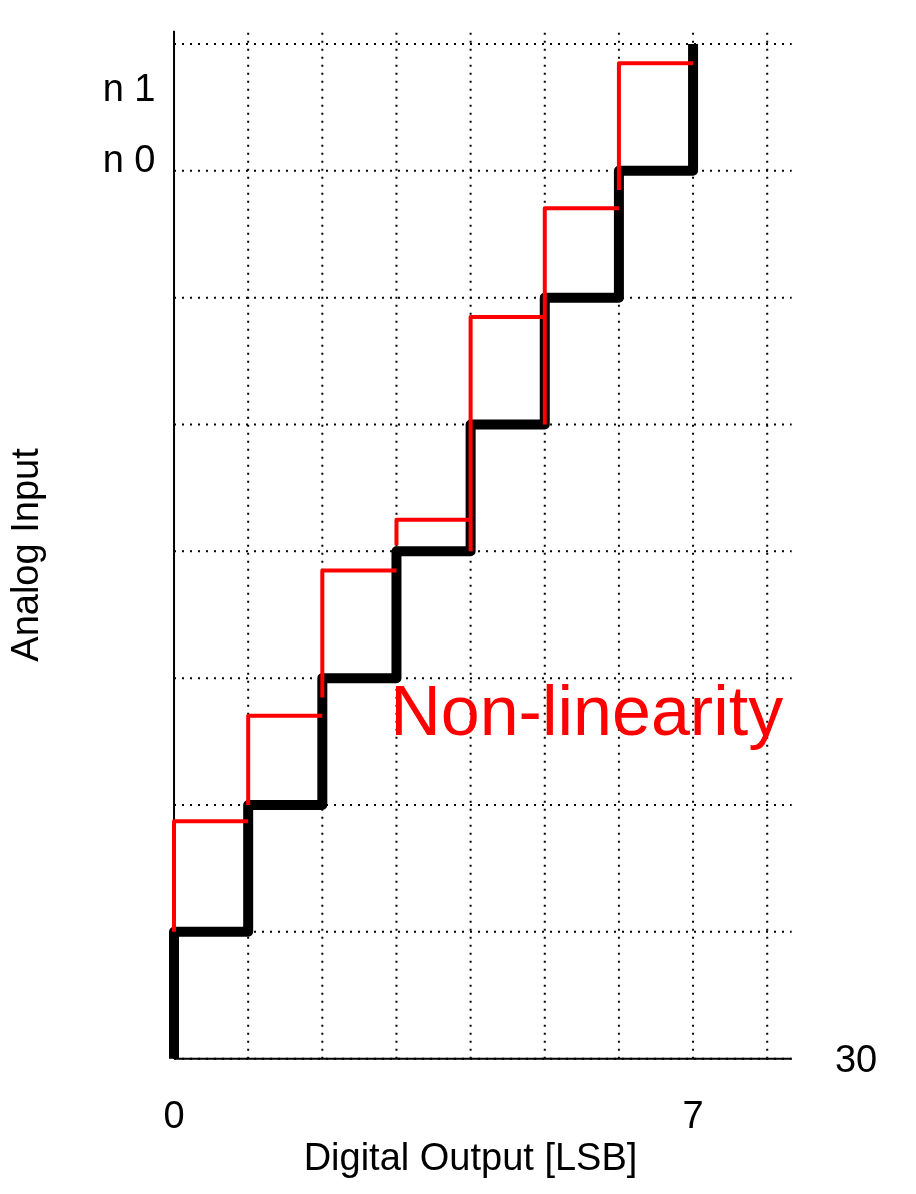 The height and width of the screenshot is (1194, 916). Describe the element at coordinates (470, 1156) in the screenshot. I see `x-axis-title: Digital Output [LSB]` at that location.